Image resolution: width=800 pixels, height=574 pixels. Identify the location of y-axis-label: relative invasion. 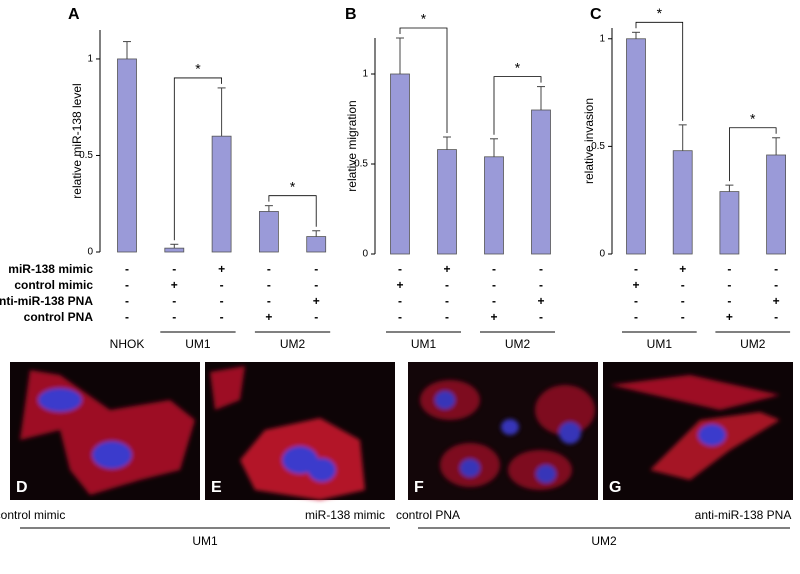
(589, 141).